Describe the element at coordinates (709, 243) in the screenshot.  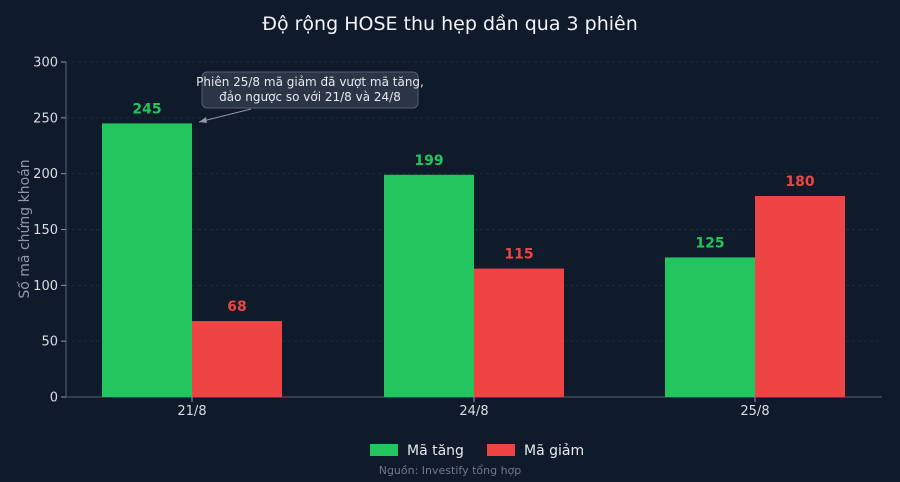
I see `value-label-ma-tang: 125` at that location.